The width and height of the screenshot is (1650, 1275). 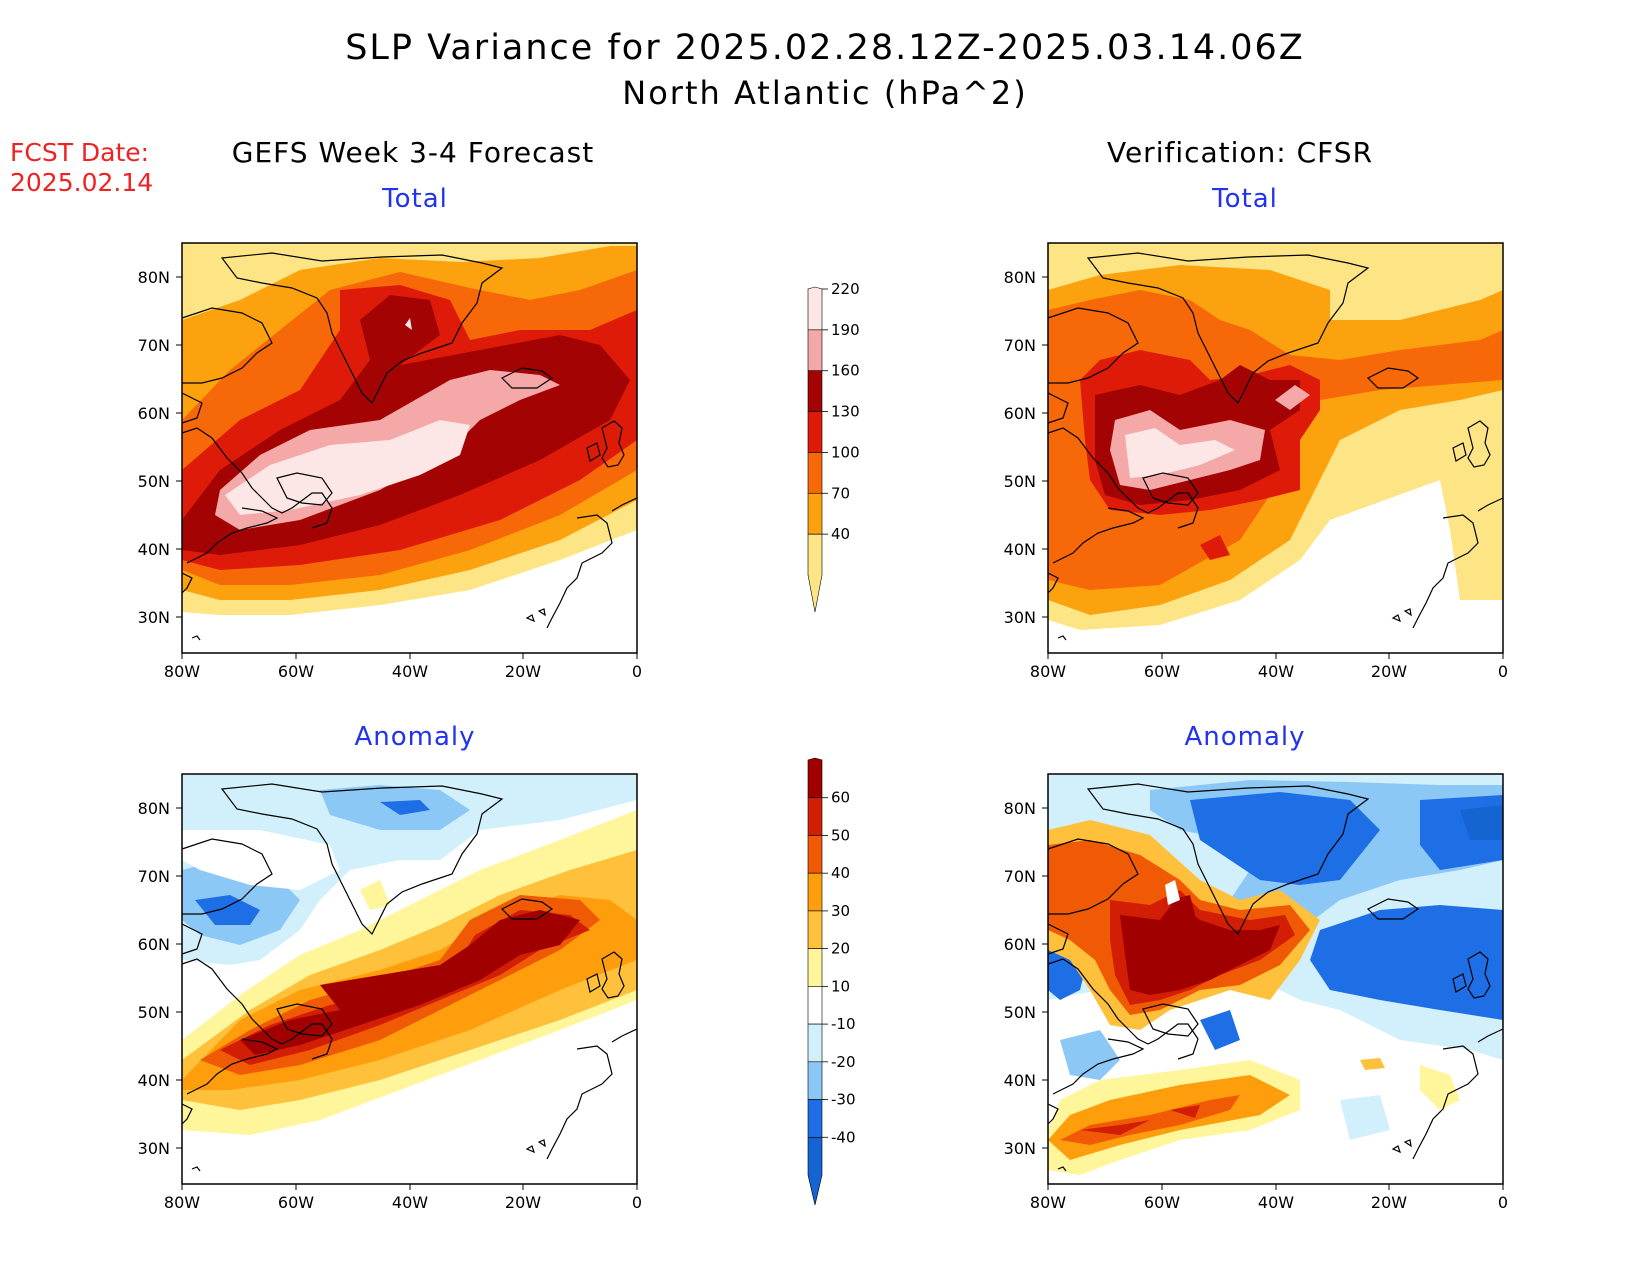 I want to click on lat-label-verification-total: 50N, so click(x=1020, y=481).